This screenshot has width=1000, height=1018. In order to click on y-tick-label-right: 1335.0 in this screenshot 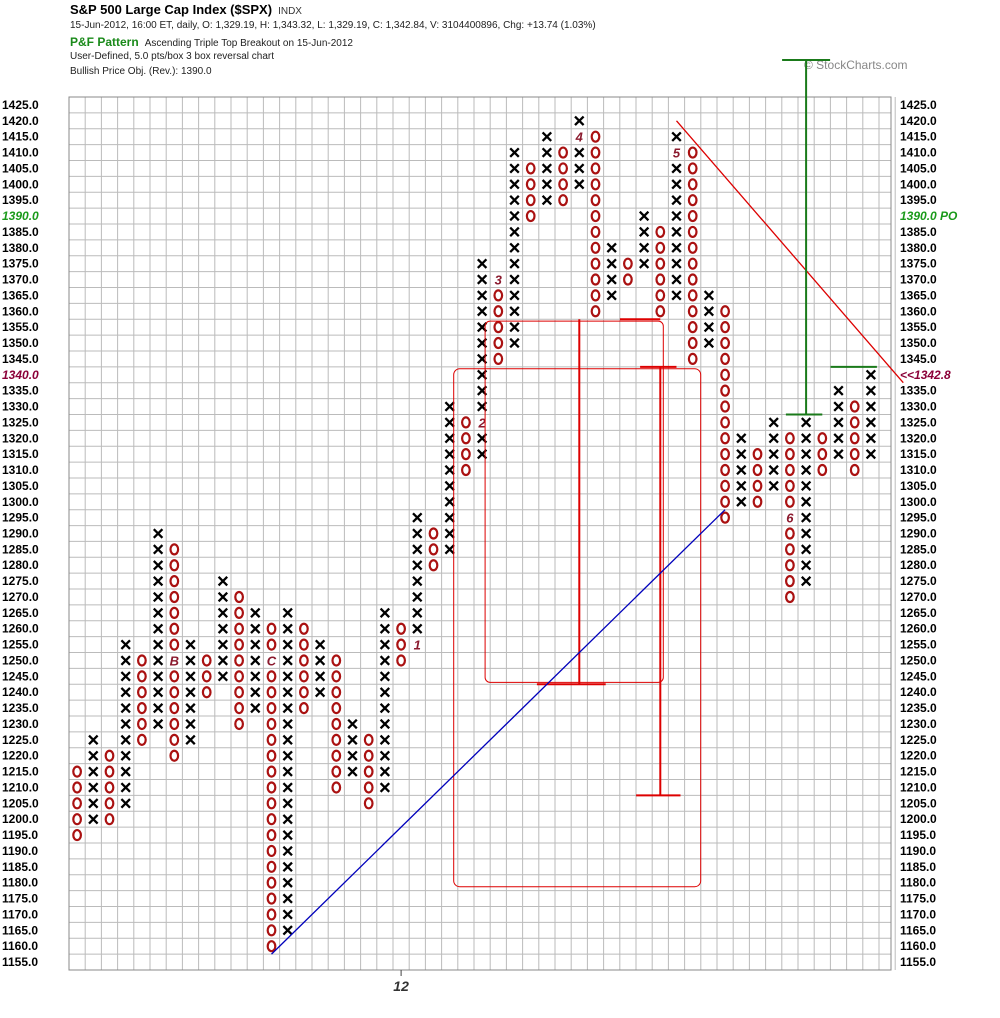, I will do `click(918, 391)`.